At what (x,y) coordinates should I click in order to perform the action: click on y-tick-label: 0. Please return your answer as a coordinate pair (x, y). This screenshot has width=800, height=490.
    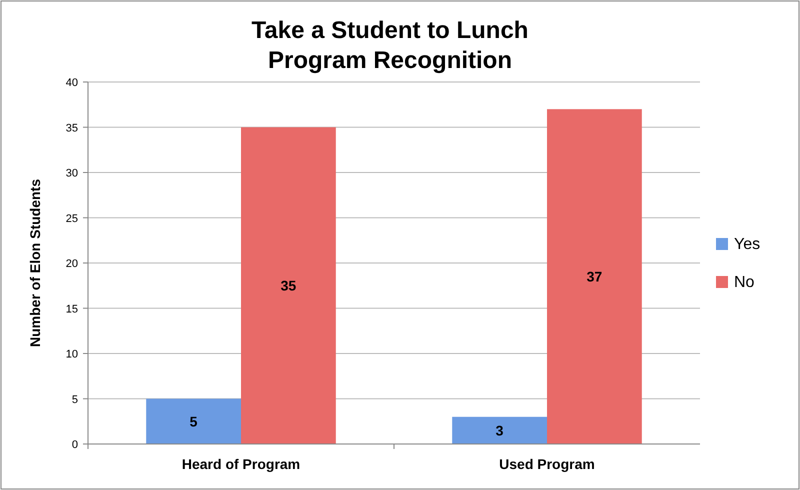
    Looking at the image, I should click on (75, 445).